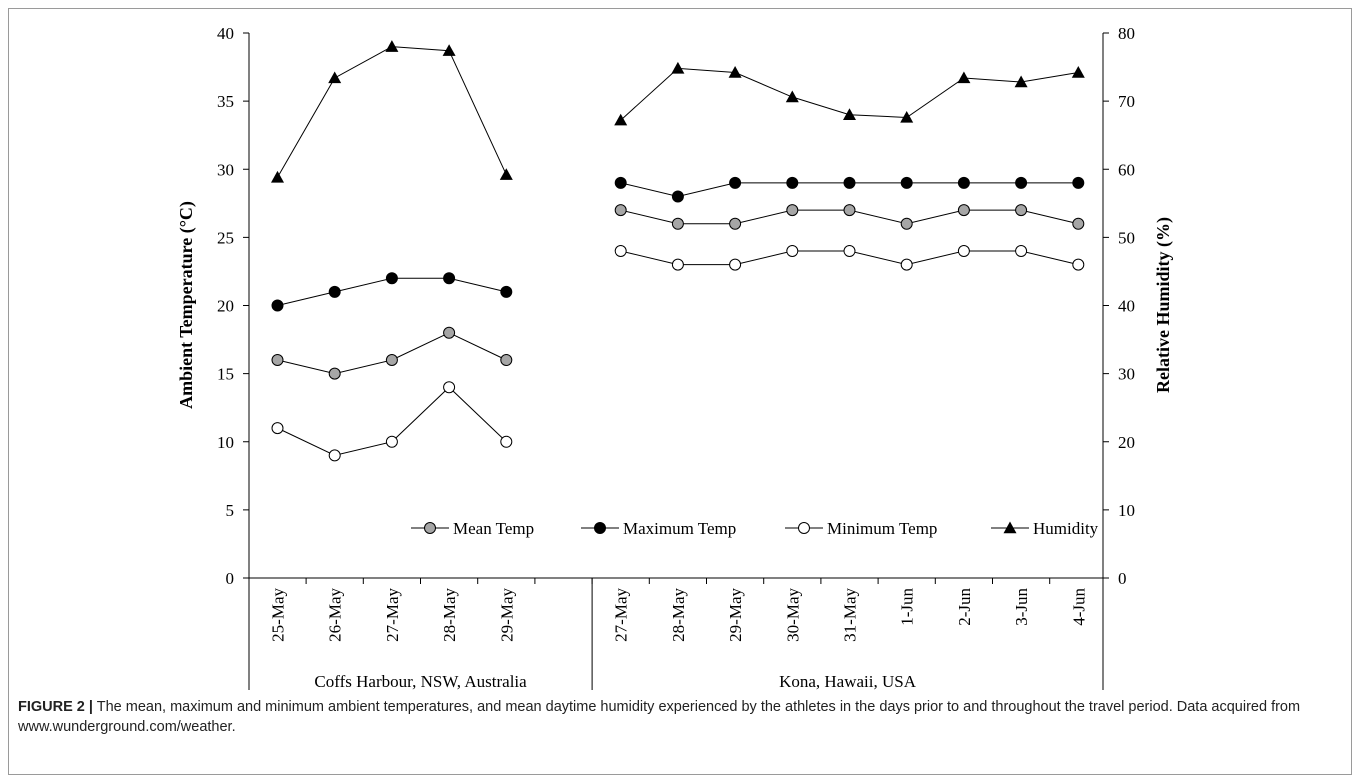 Image resolution: width=1360 pixels, height=783 pixels. Describe the element at coordinates (1163, 305) in the screenshot. I see `y2-axis-label: Relative Humidity (%)` at that location.